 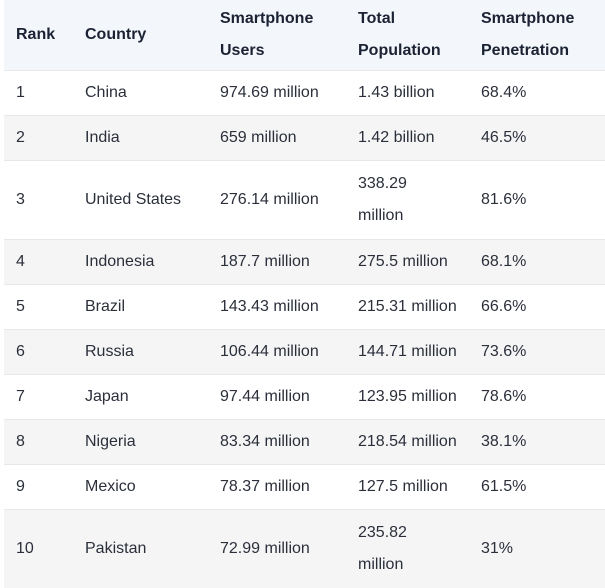 I want to click on table-row: 6 Russia 106.44 million 144.71 million 73.6%, so click(x=304, y=352).